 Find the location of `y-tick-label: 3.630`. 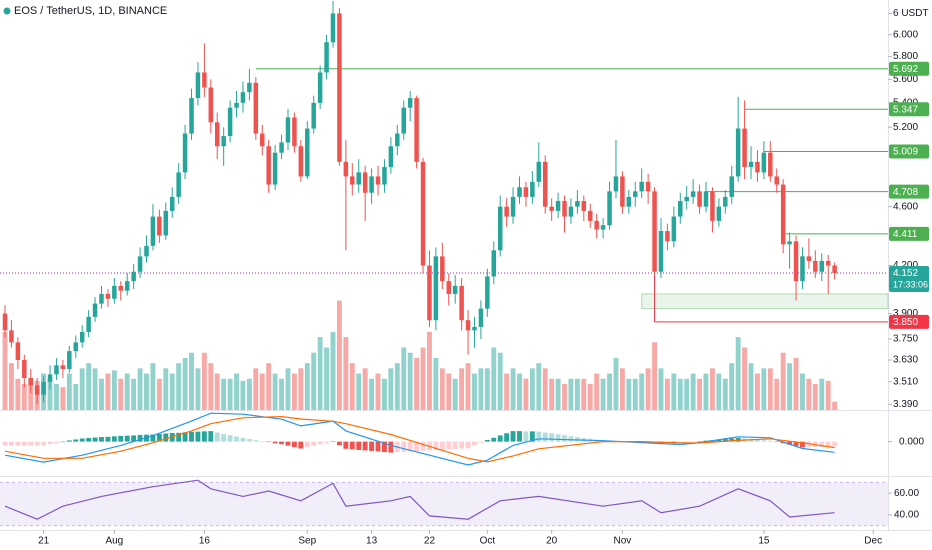

y-tick-label: 3.630 is located at coordinates (905, 360).